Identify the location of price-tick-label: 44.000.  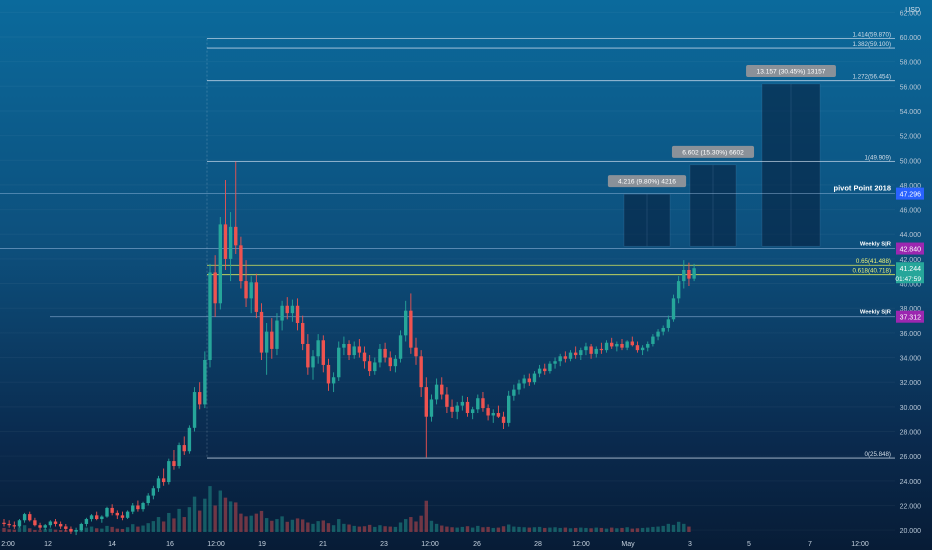
(911, 235).